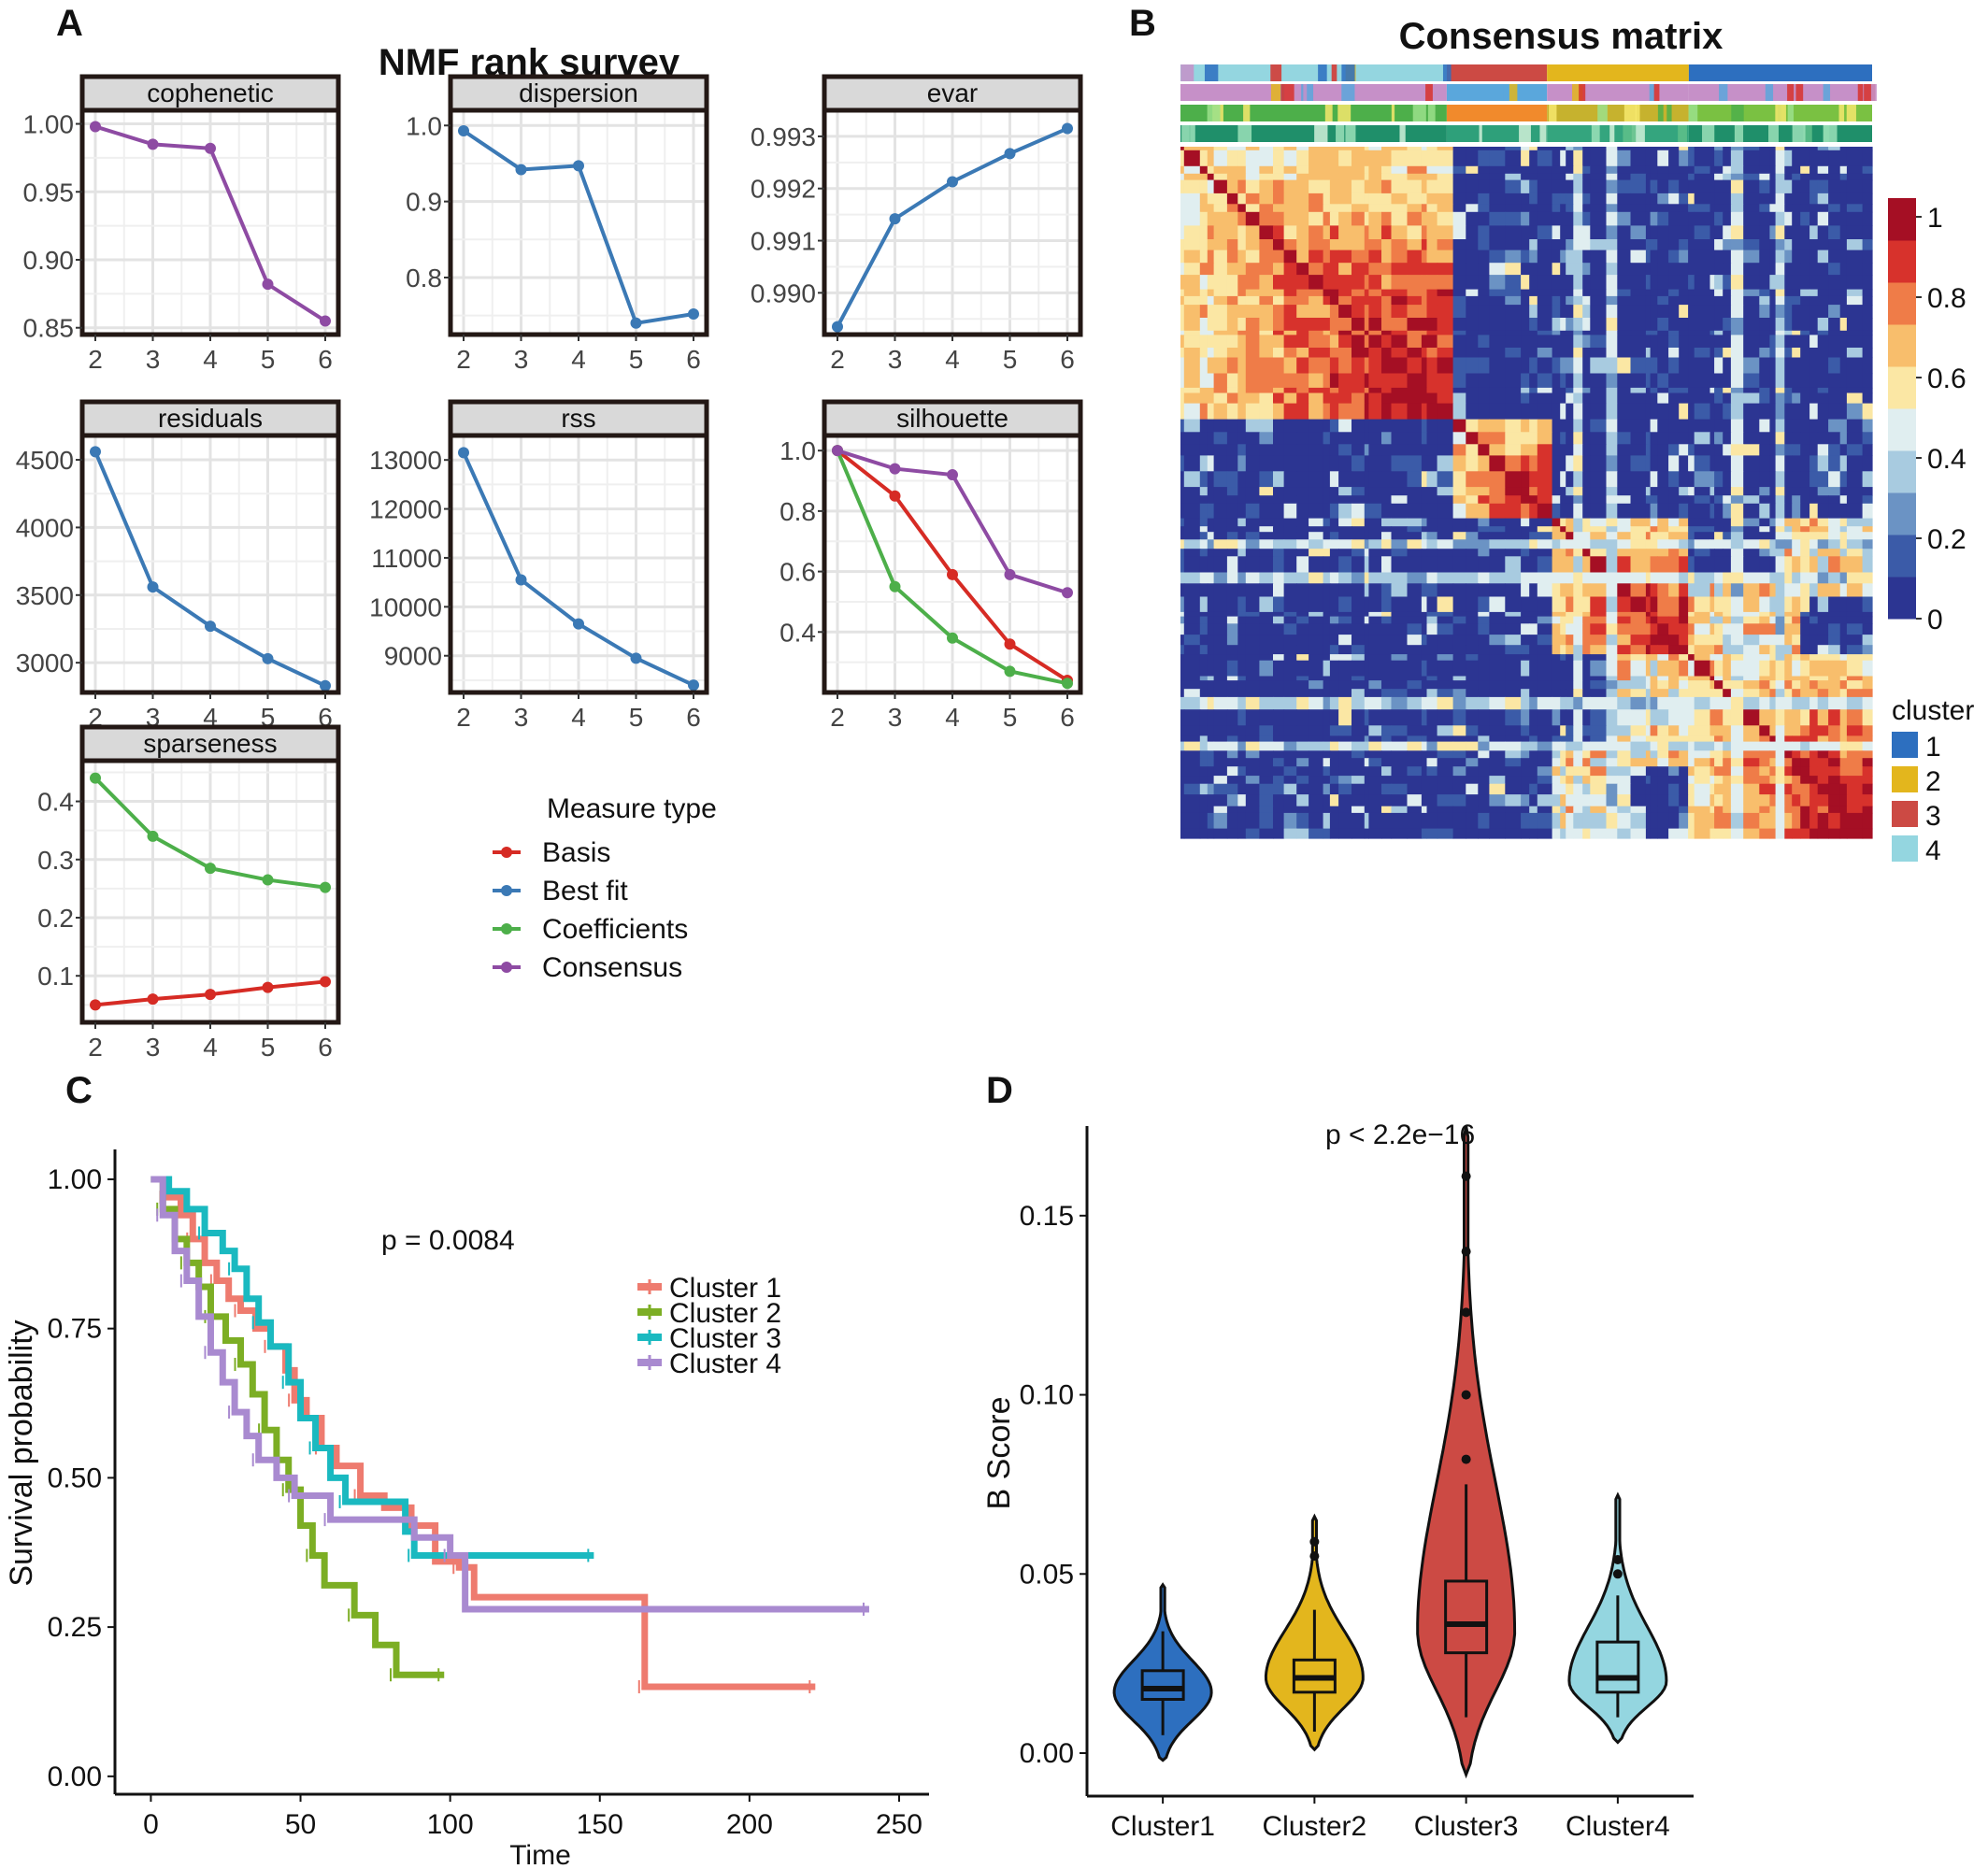 The height and width of the screenshot is (1869, 1988). I want to click on survival-legend-label: Cluster 1, so click(725, 1288).